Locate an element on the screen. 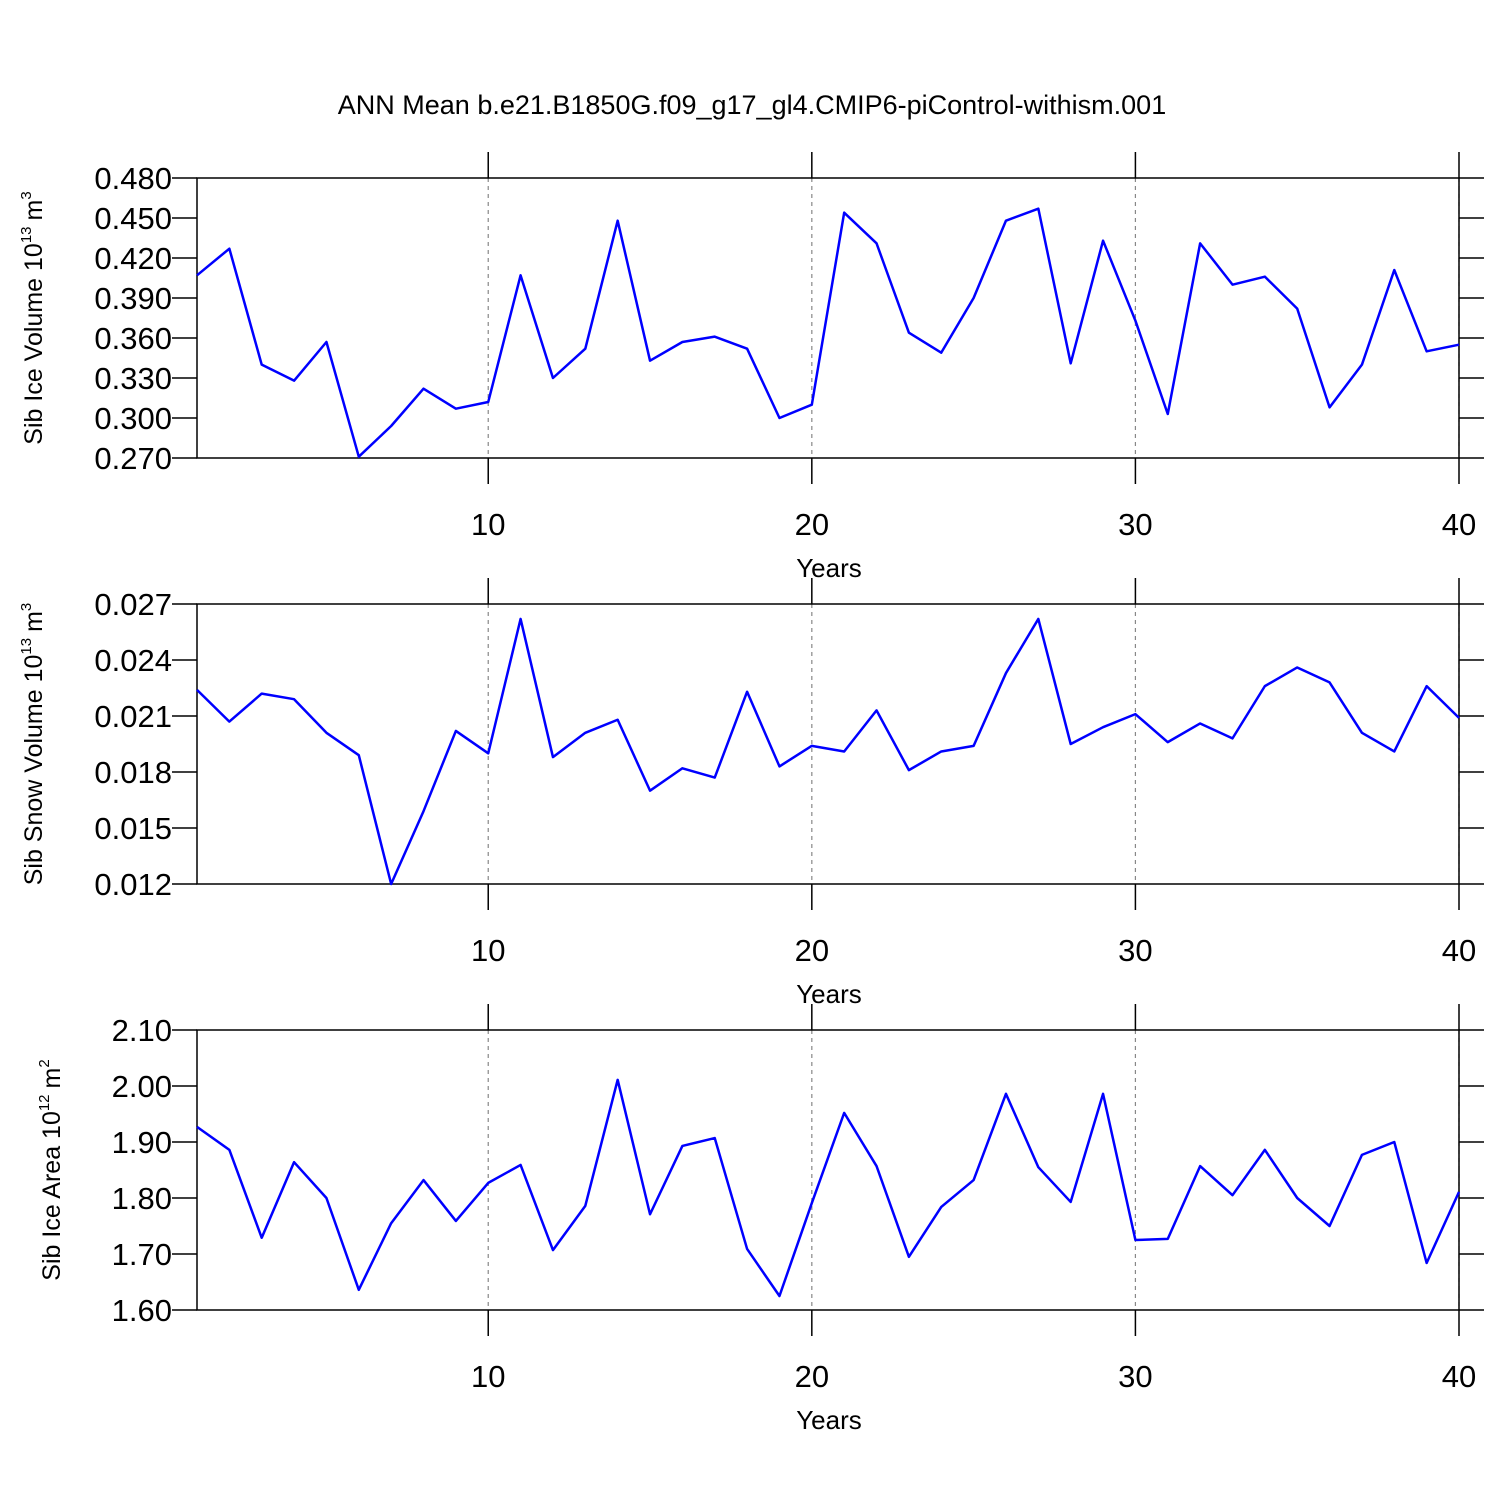 This screenshot has width=1500, height=1500. y-axis-label: Sib Ice Volume 1013 m3 is located at coordinates (33, 317).